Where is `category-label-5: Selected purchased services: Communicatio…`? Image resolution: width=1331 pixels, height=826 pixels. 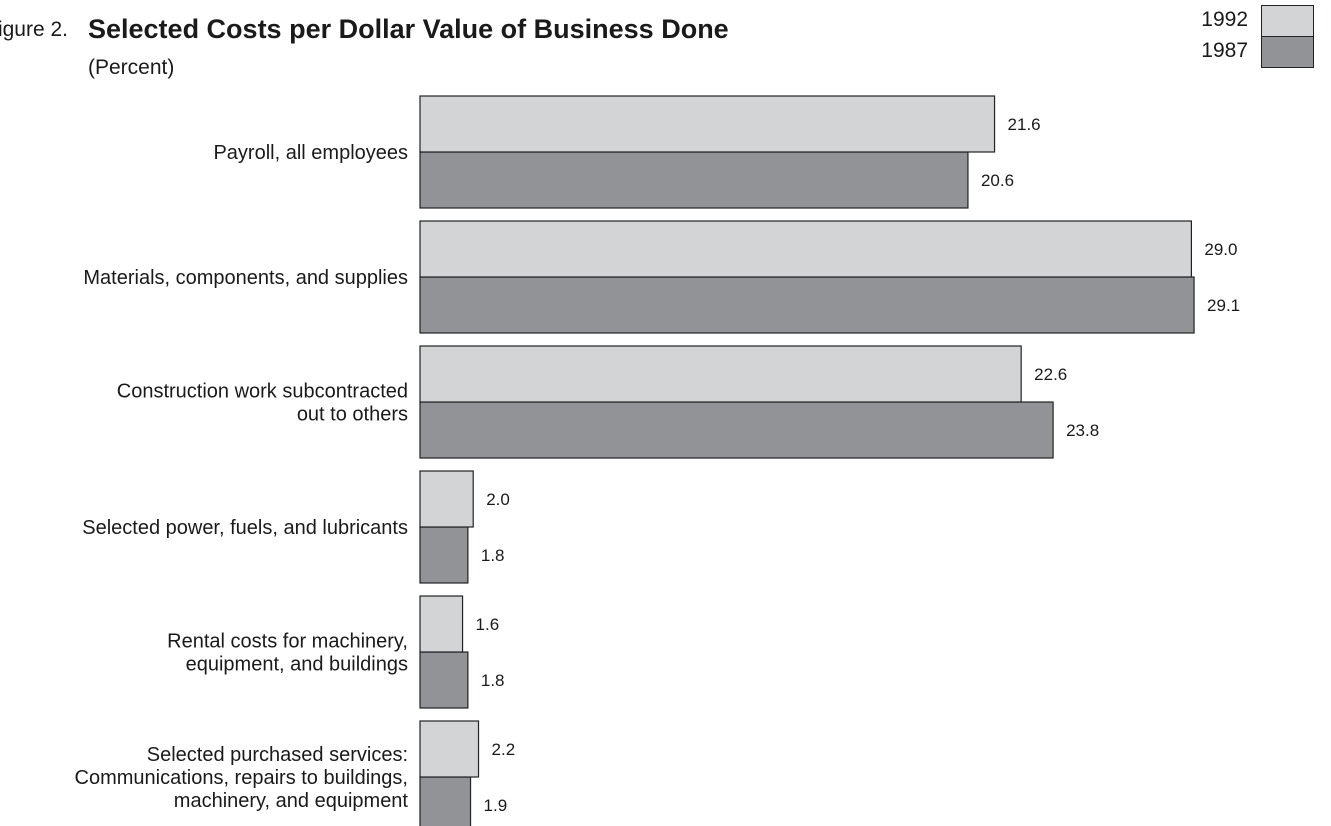 category-label-5: Selected purchased services: Communicatio… is located at coordinates (242, 778).